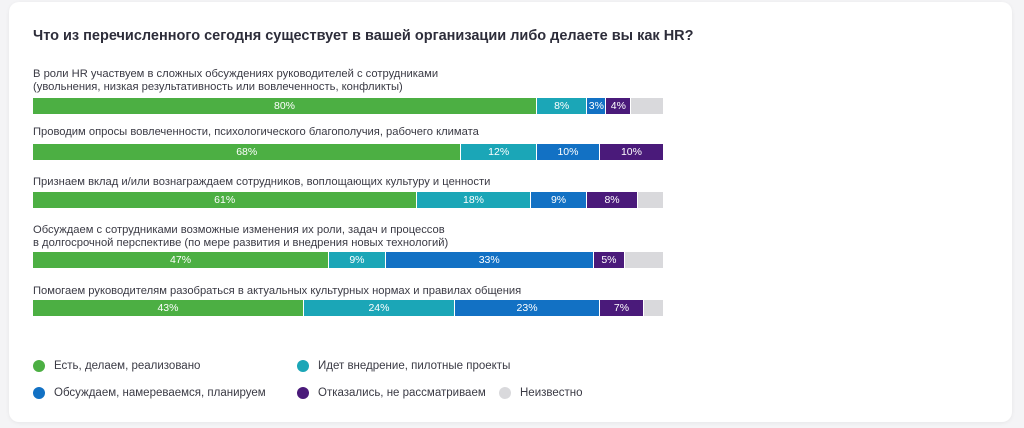 This screenshot has height=428, width=1024. Describe the element at coordinates (402, 393) in the screenshot. I see `legend-label: Отказались, не рассматриваем` at that location.